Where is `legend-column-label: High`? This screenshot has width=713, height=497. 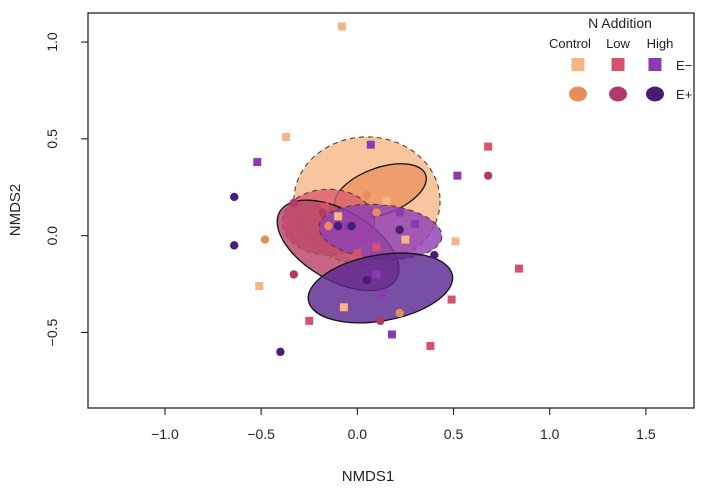
legend-column-label: High is located at coordinates (660, 43).